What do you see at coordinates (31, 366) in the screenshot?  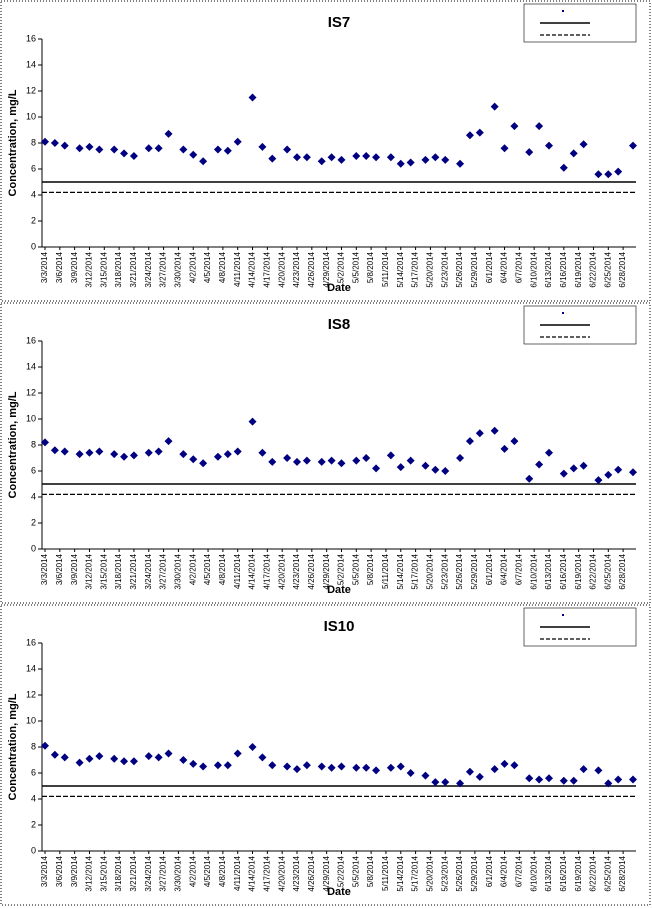 I see `y-tick-label: 14` at bounding box center [31, 366].